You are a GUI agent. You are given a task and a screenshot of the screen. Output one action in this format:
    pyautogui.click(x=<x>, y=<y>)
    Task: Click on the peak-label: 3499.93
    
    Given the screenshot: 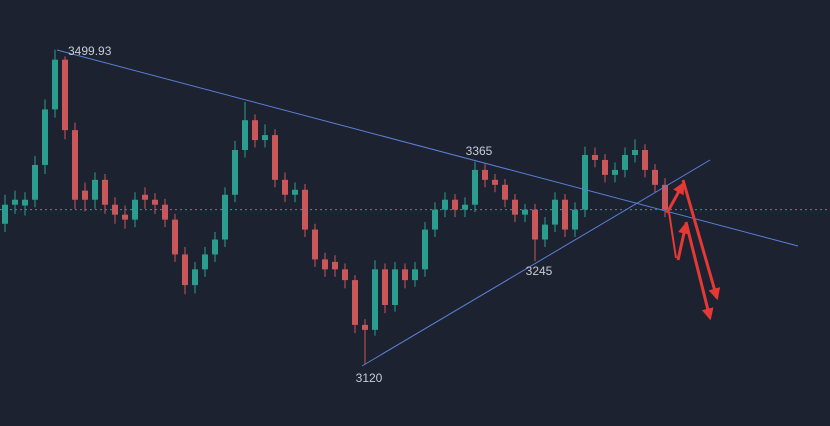 What is the action you would take?
    pyautogui.click(x=90, y=51)
    